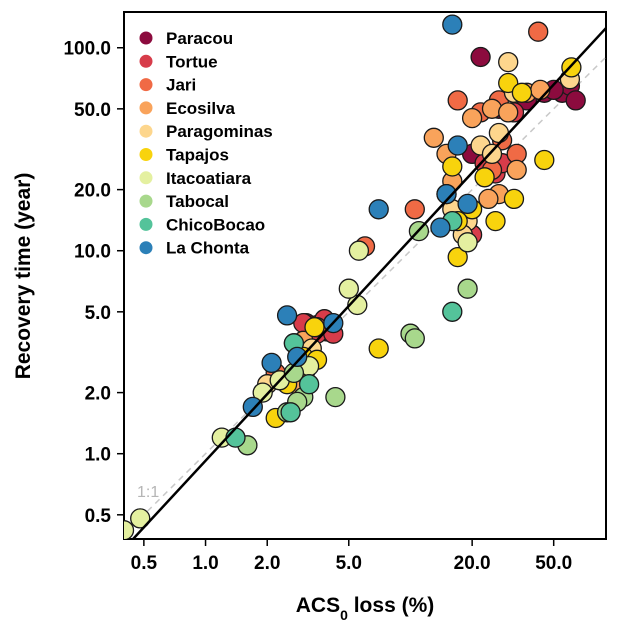  What do you see at coordinates (201, 108) in the screenshot?
I see `legend-label-ecosilva: Ecosilva` at bounding box center [201, 108].